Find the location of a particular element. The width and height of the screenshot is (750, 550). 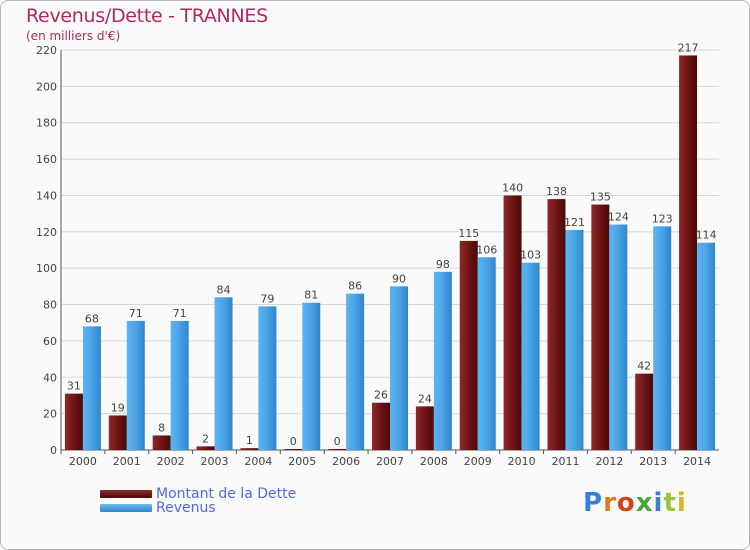

data-label-revenus: 114 is located at coordinates (706, 235).